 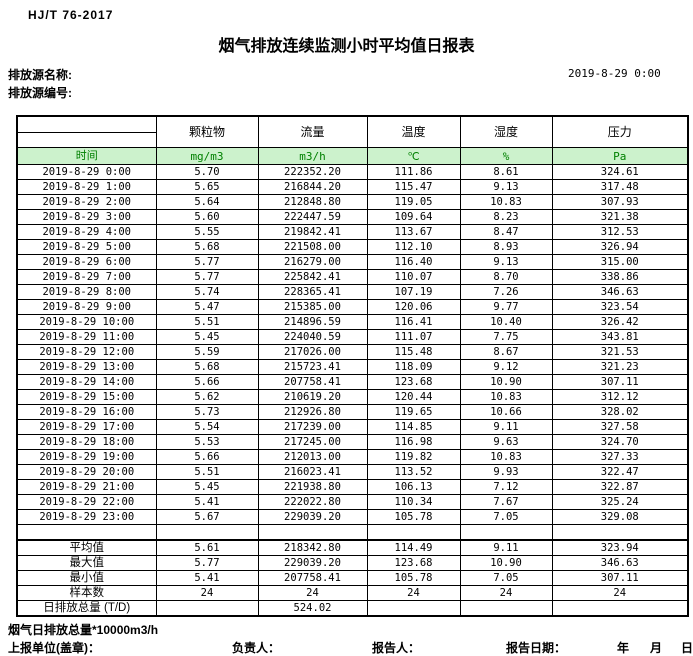 What do you see at coordinates (620, 262) in the screenshot?
I see `value-cell: 315.00` at bounding box center [620, 262].